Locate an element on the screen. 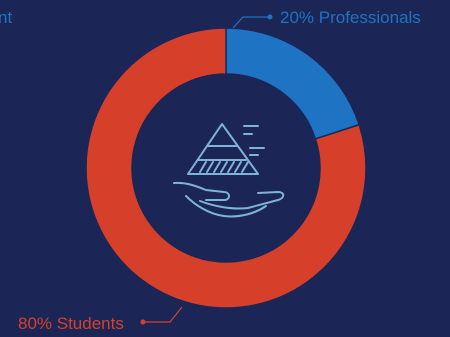 The height and width of the screenshot is (337, 450). slice-label-students: 80% Students is located at coordinates (71, 323).